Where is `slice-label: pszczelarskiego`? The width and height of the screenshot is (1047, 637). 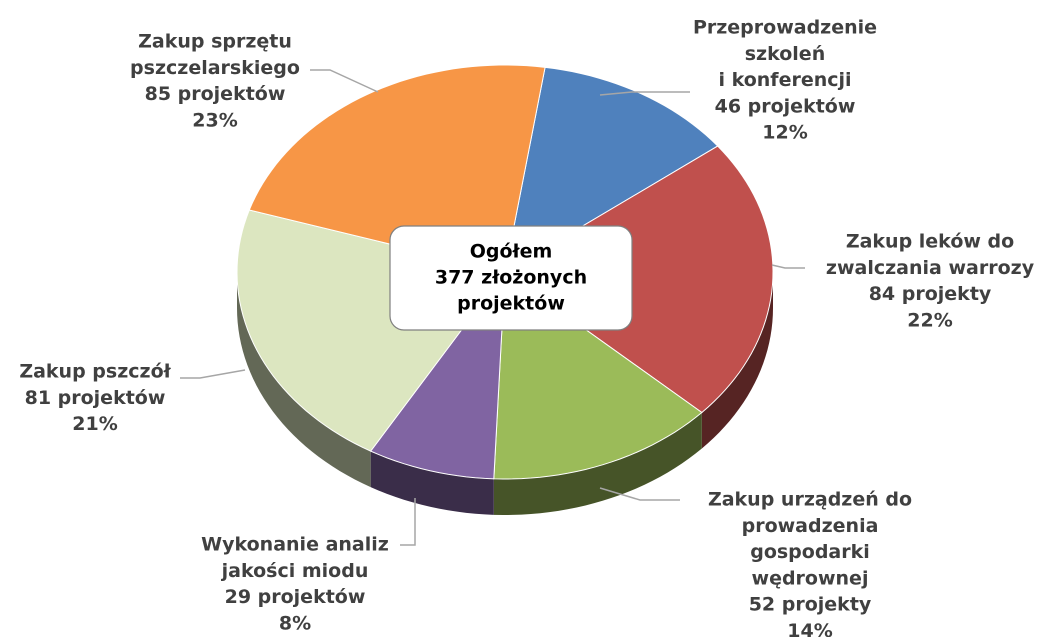 slice-label: pszczelarskiego is located at coordinates (215, 68).